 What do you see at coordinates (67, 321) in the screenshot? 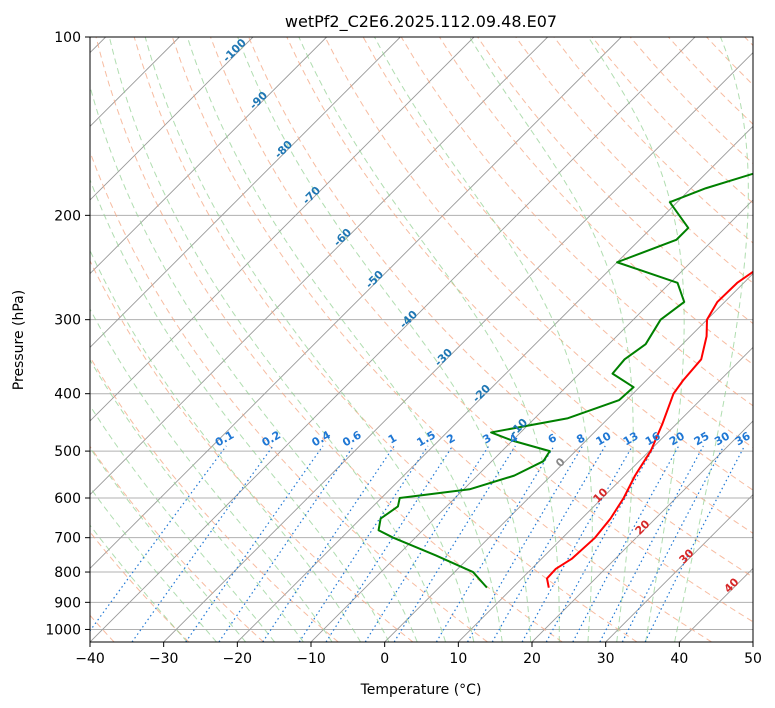
I see `y-tick-label: 300` at bounding box center [67, 321].